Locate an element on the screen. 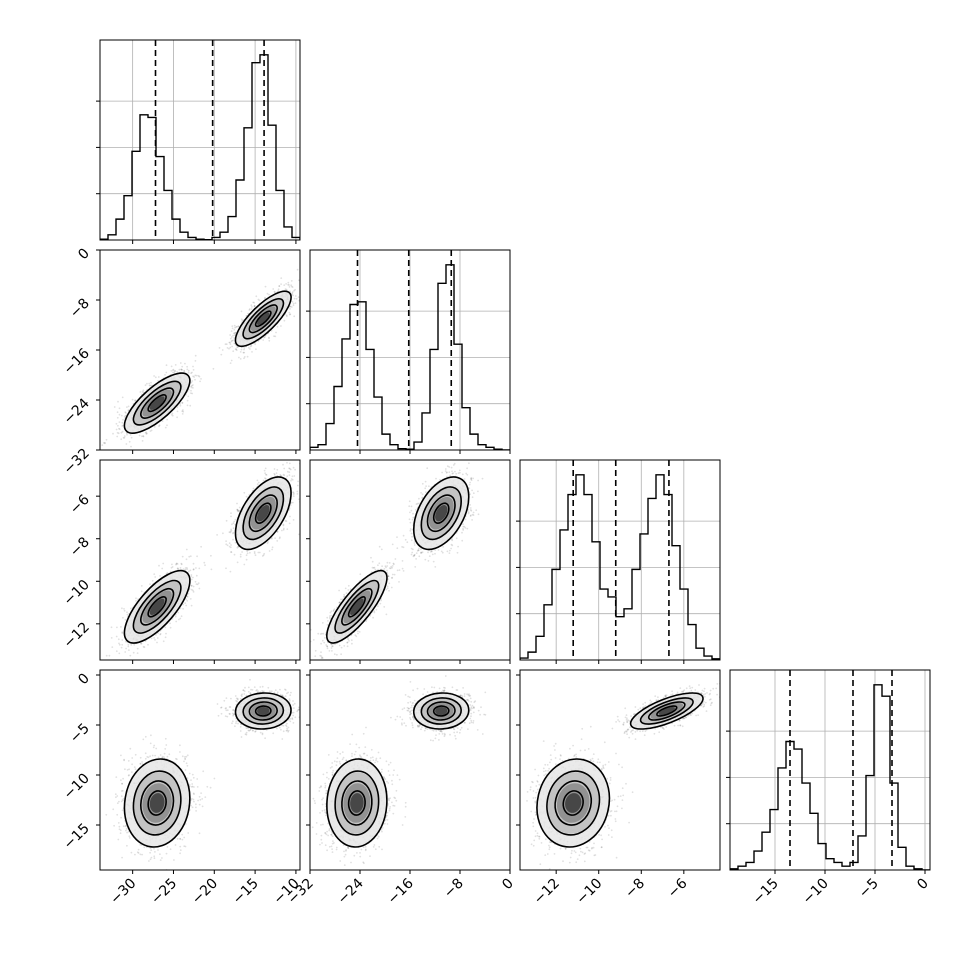  y-tick-label: 0 is located at coordinates (84, 255).